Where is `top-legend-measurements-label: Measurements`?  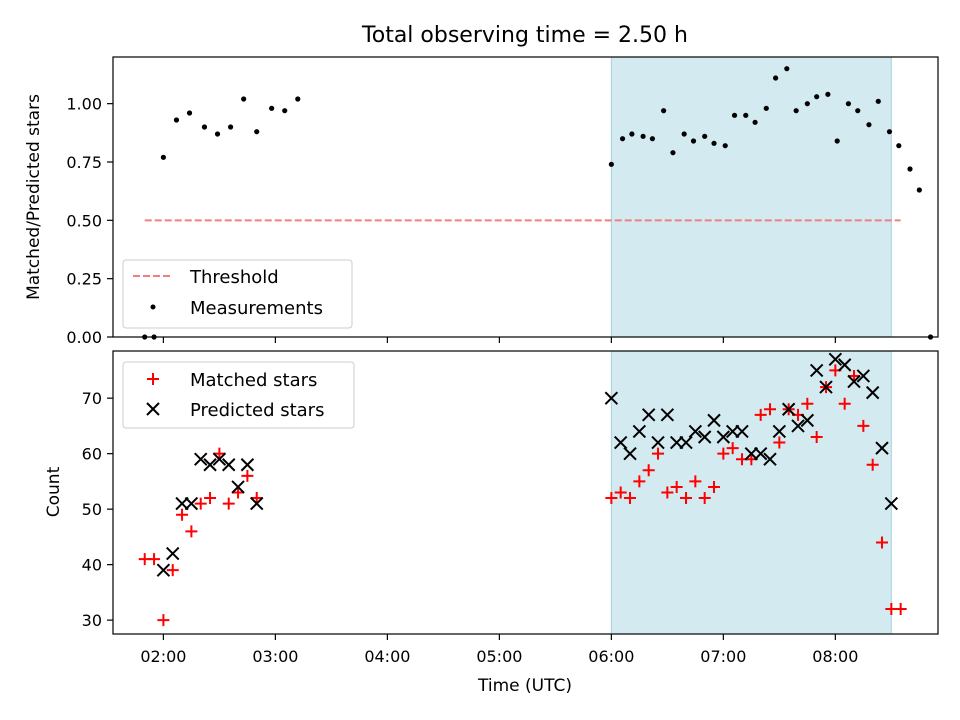
top-legend-measurements-label: Measurements is located at coordinates (256, 308).